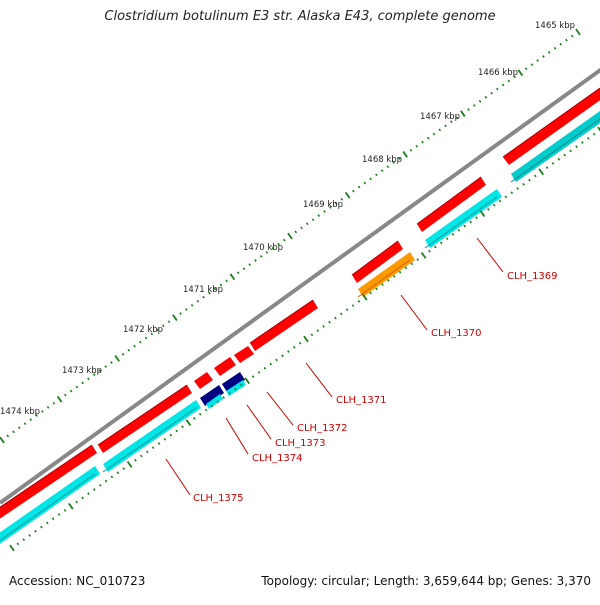  What do you see at coordinates (361, 400) in the screenshot?
I see `gene-label-clh-1371: CLH_1371` at bounding box center [361, 400].